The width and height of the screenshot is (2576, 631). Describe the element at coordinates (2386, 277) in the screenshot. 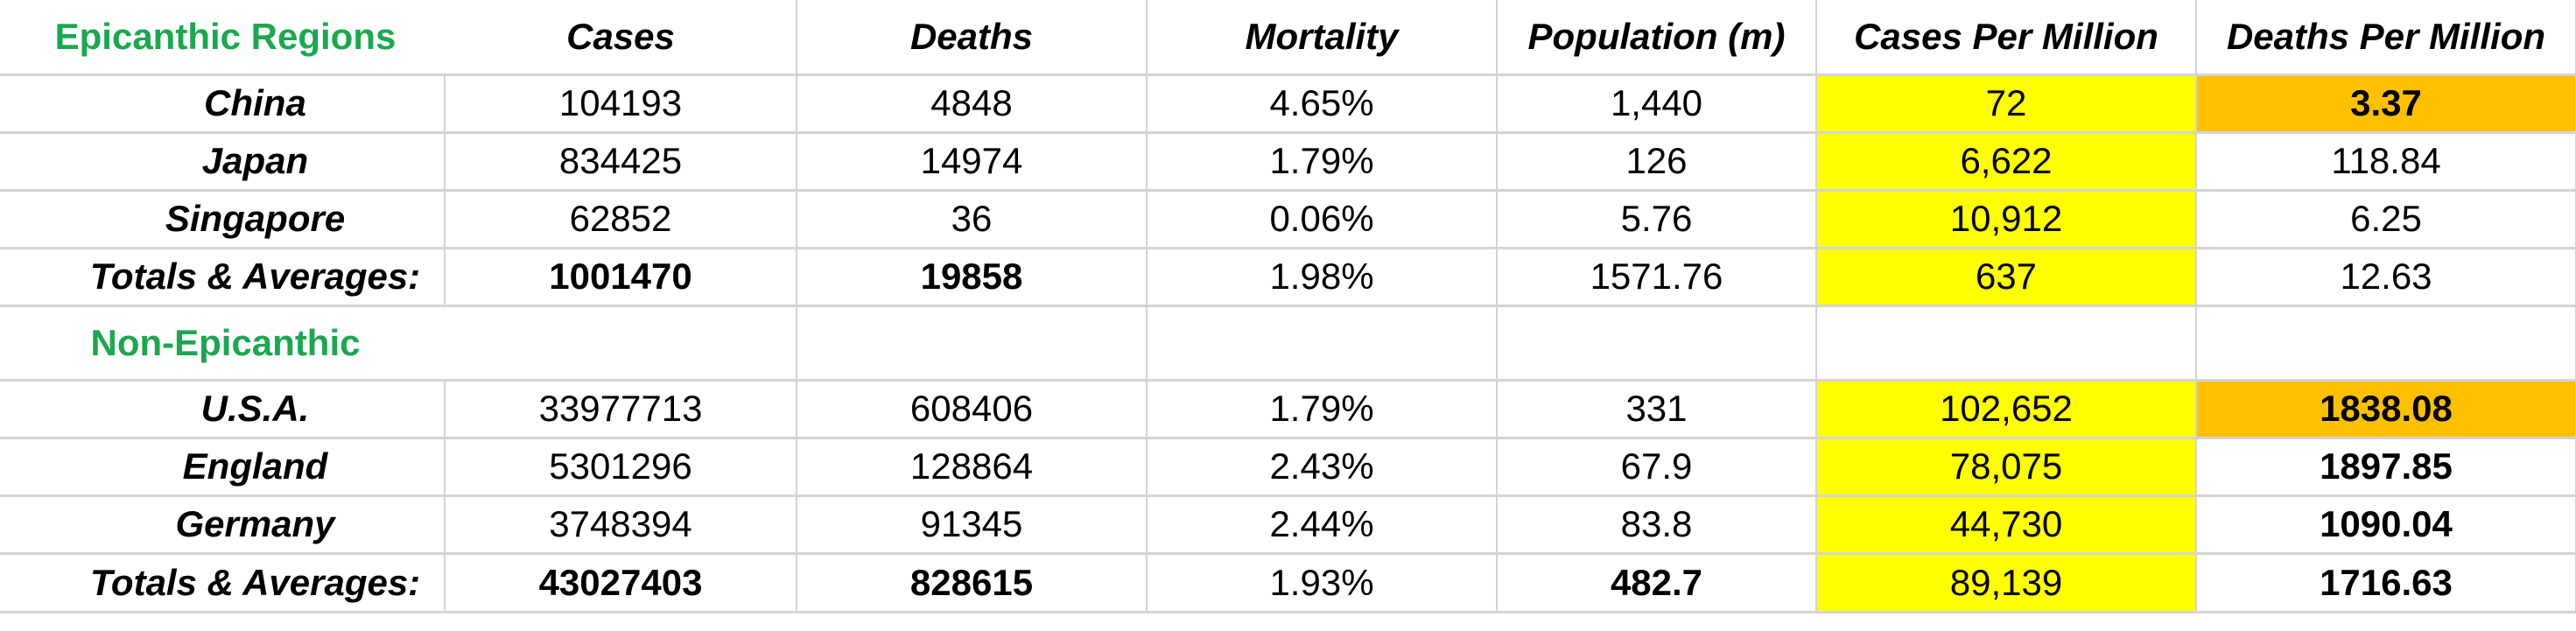

I see `cell-deaths-per-million: 12.63` at that location.